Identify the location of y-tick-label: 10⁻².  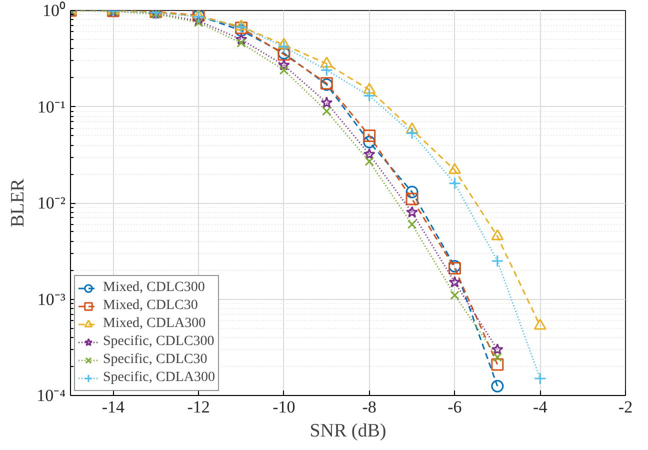
(51, 203).